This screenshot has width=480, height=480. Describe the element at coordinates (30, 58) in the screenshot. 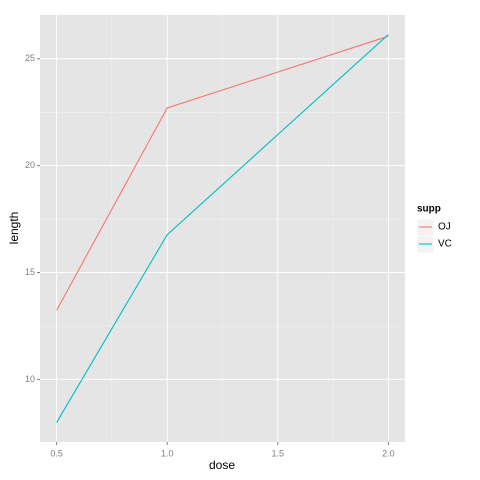

I see `y-tick-label: 25` at that location.